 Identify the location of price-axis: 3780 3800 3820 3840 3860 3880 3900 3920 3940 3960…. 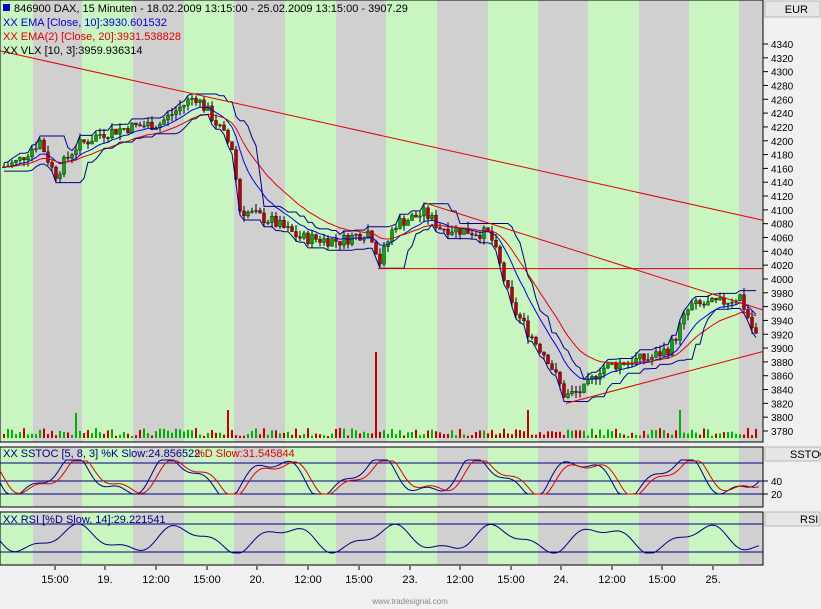
(778, 239).